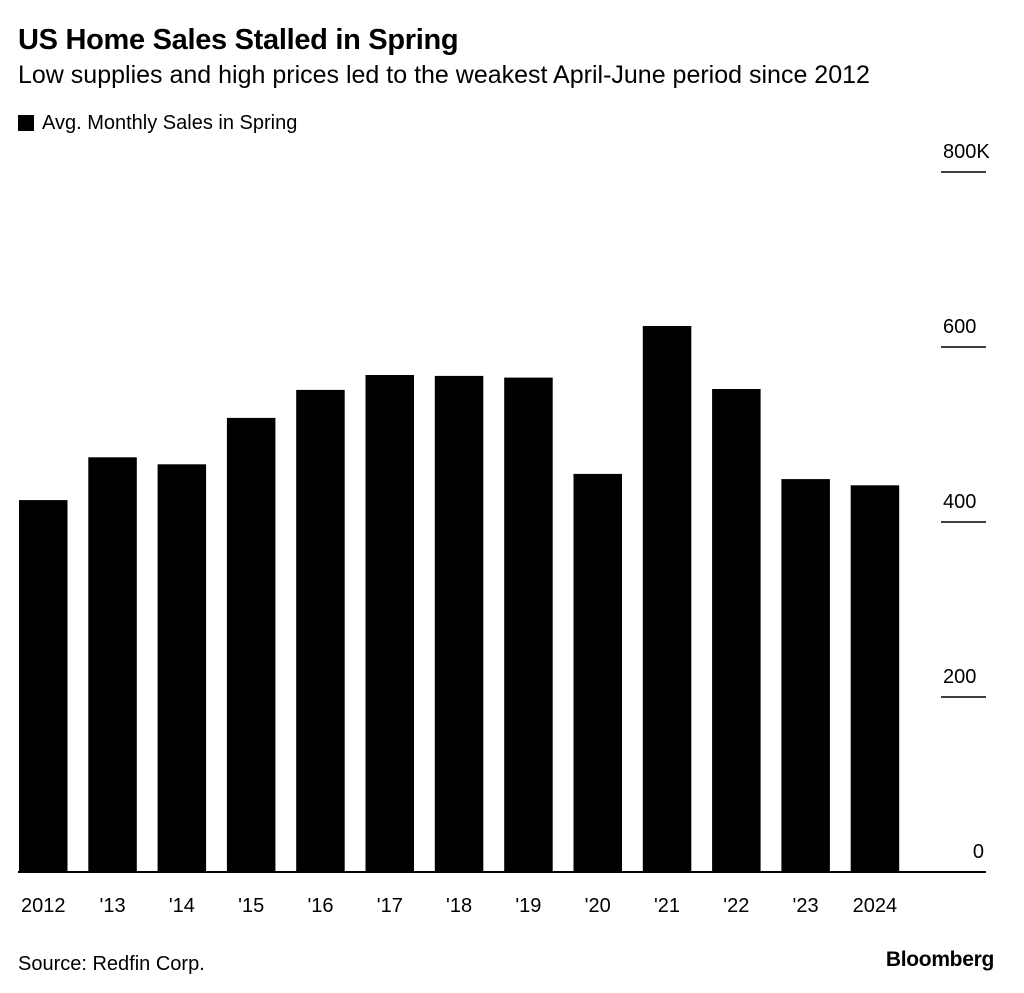  Describe the element at coordinates (390, 906) in the screenshot. I see `x-tick-label: '17` at that location.